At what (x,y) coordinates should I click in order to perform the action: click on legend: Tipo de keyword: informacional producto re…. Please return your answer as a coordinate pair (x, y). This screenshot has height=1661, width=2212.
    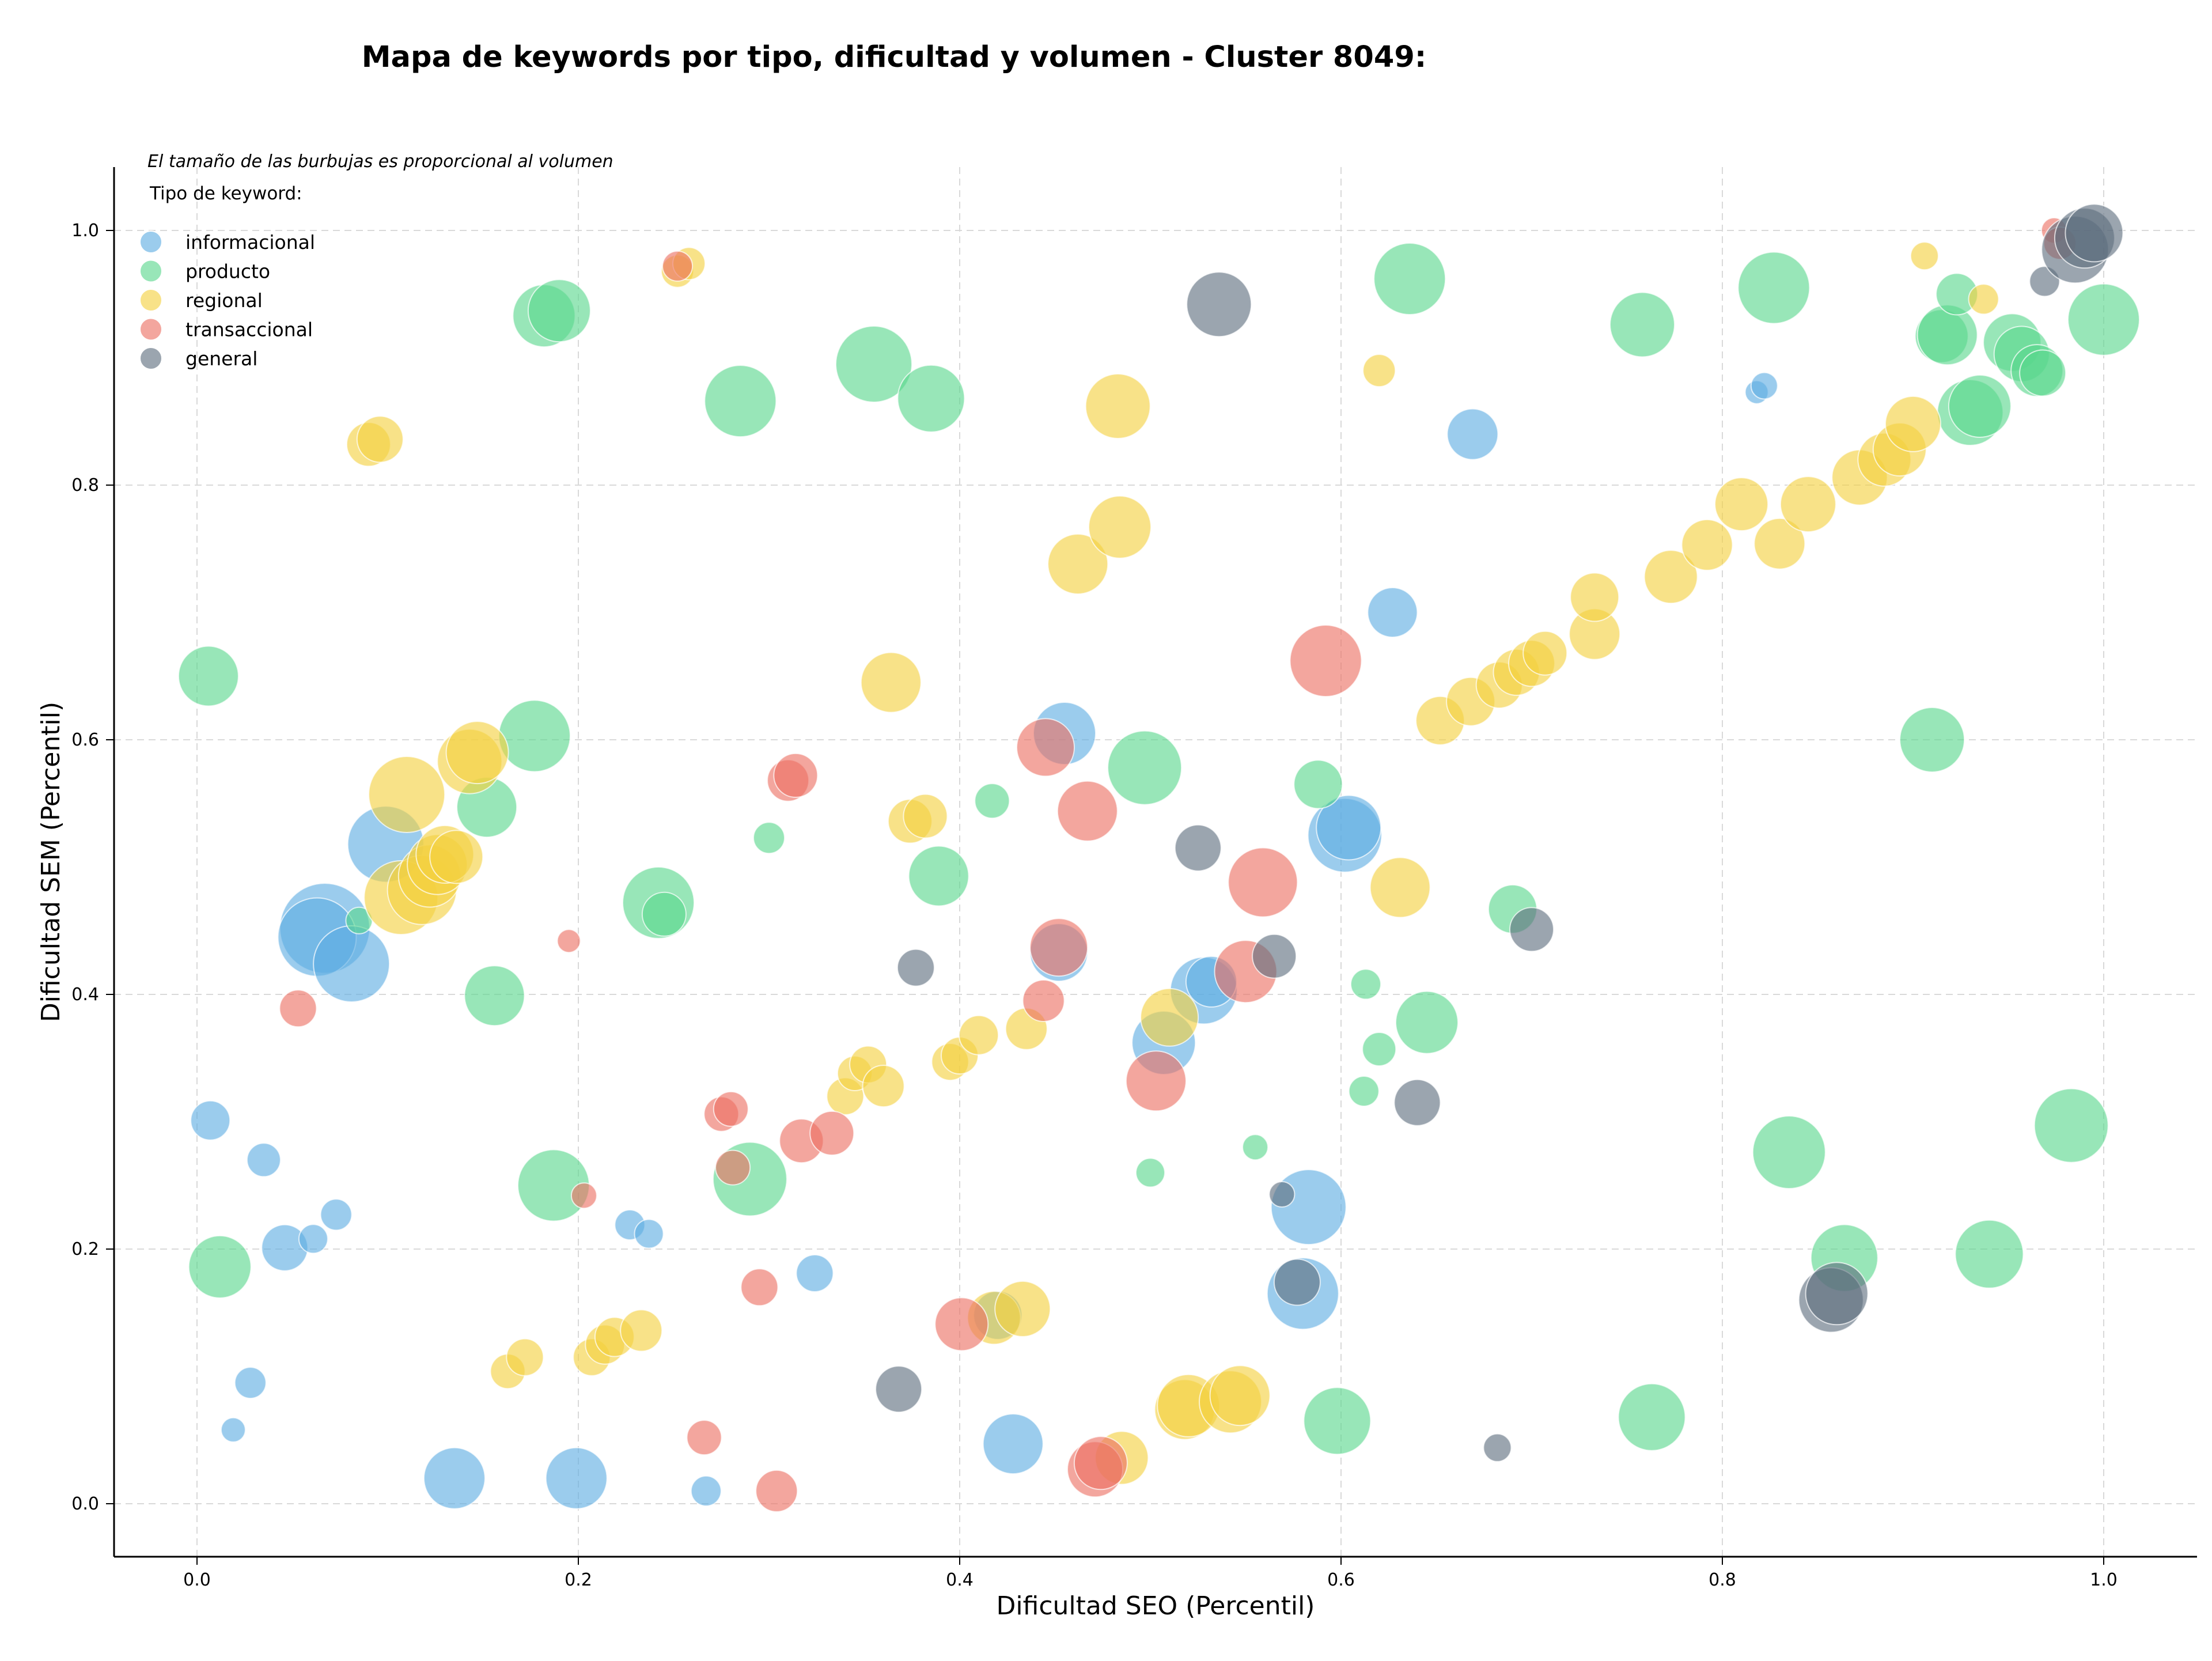
    Looking at the image, I should click on (227, 276).